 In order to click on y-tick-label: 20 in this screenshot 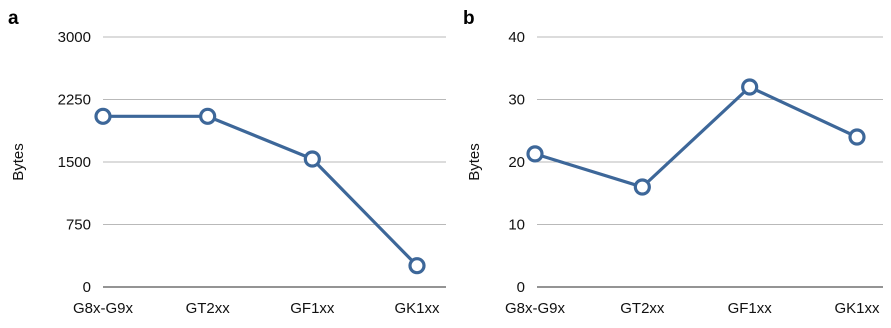, I will do `click(516, 162)`.